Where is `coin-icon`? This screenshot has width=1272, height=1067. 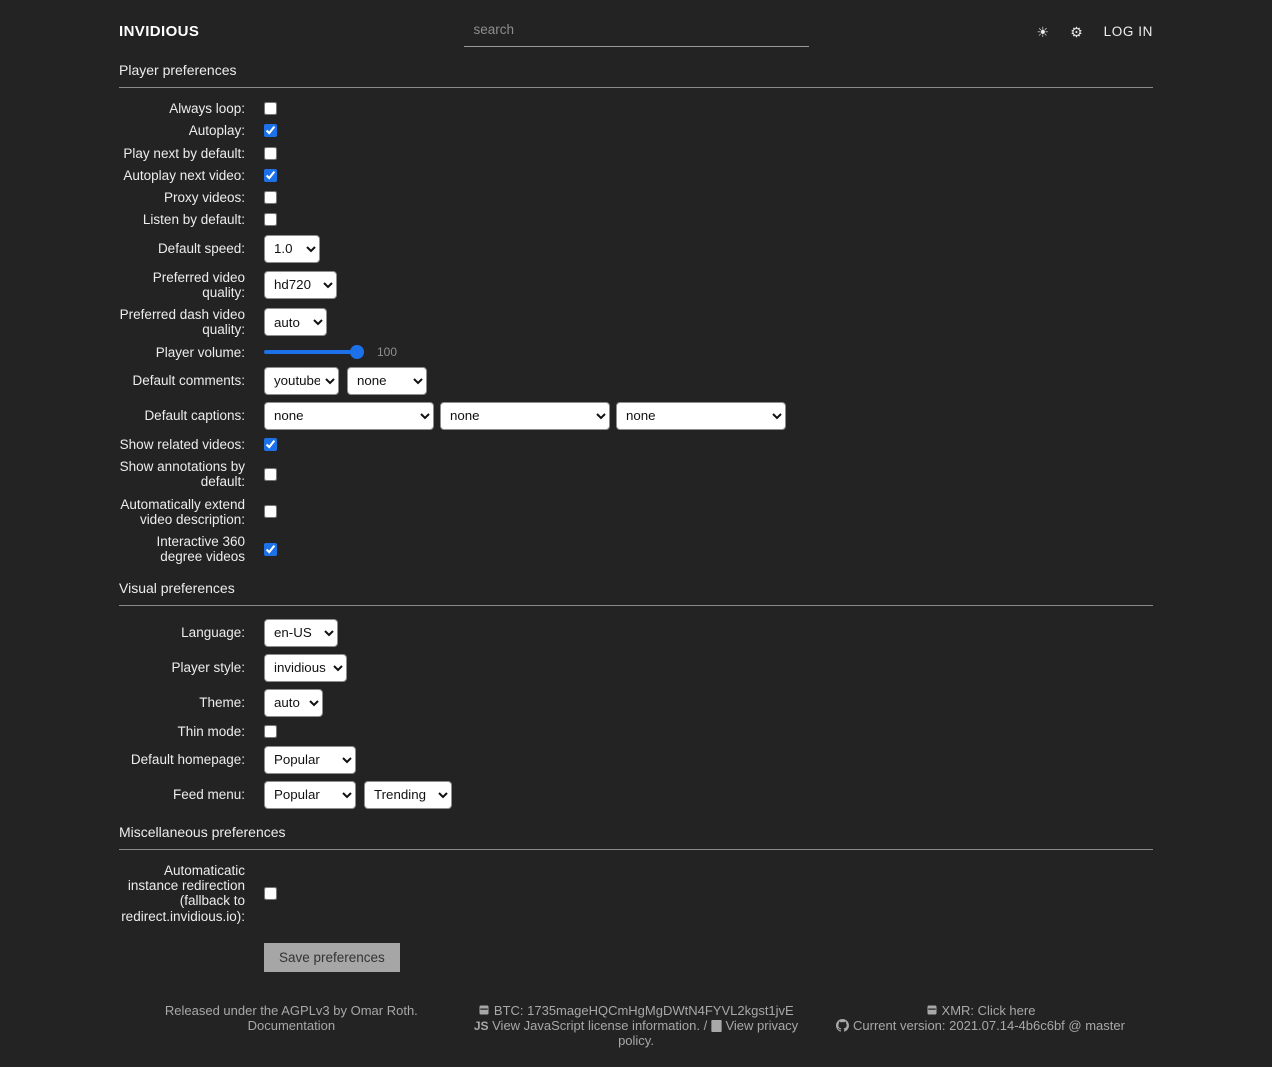
coin-icon is located at coordinates (484, 1010).